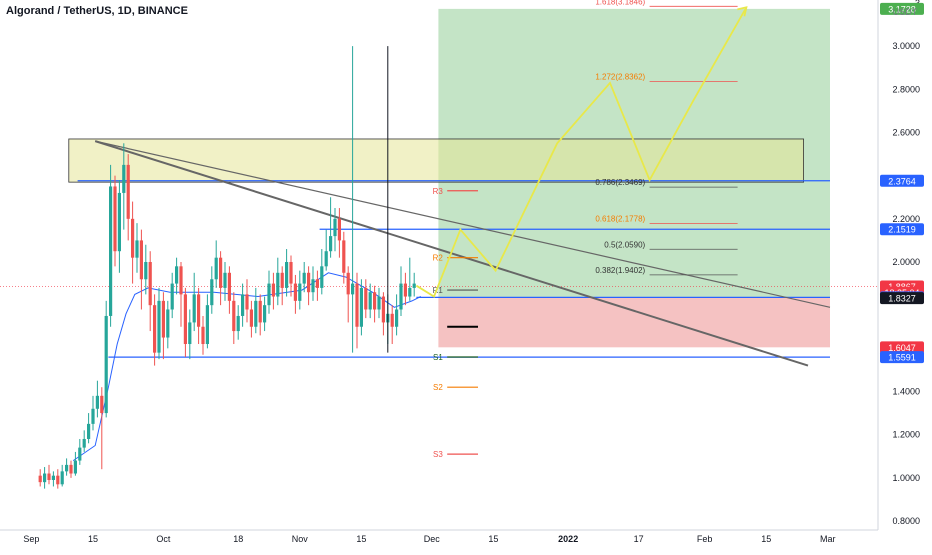 The image size is (932, 555). I want to click on chart-title: Algorand / TetherUS, 1D, BINANCE, so click(97, 11).